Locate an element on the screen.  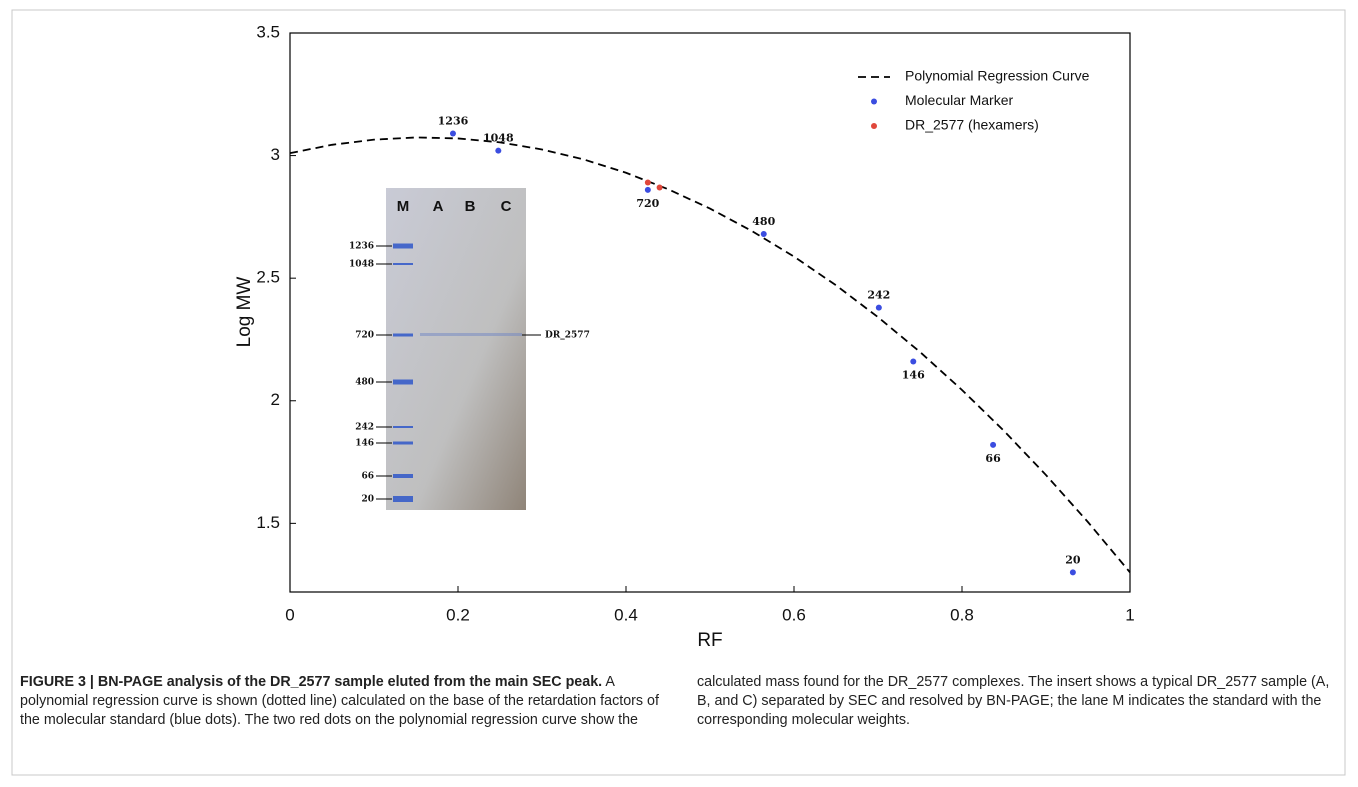
x-tick-label: 0 is located at coordinates (289, 614).